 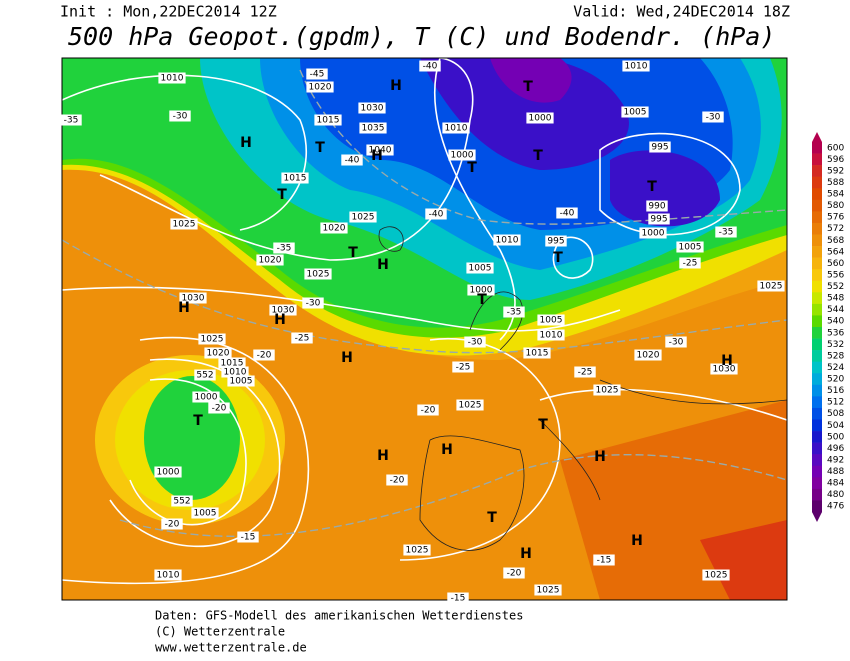 What do you see at coordinates (71, 121) in the screenshot?
I see `isoline-label: -35` at bounding box center [71, 121].